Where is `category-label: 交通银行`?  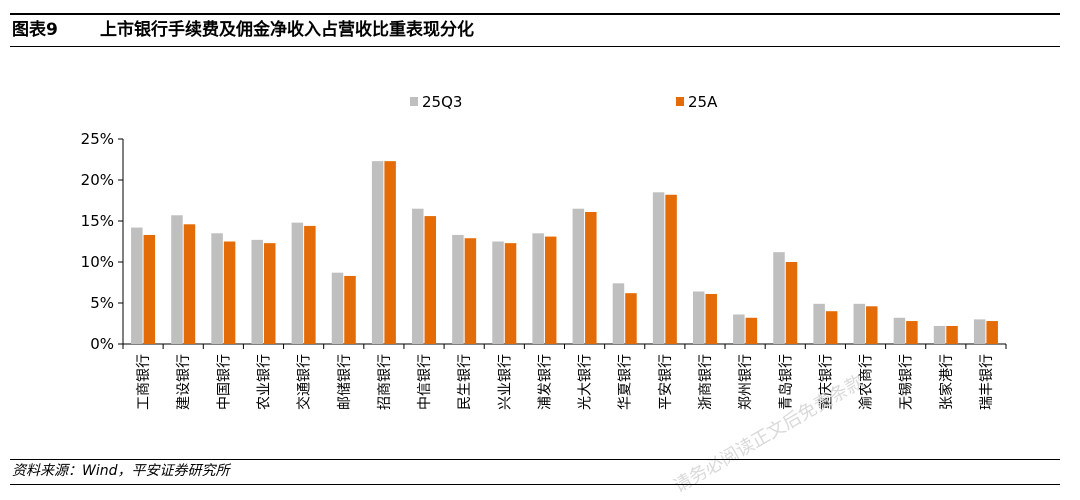 category-label: 交通银行 is located at coordinates (304, 382).